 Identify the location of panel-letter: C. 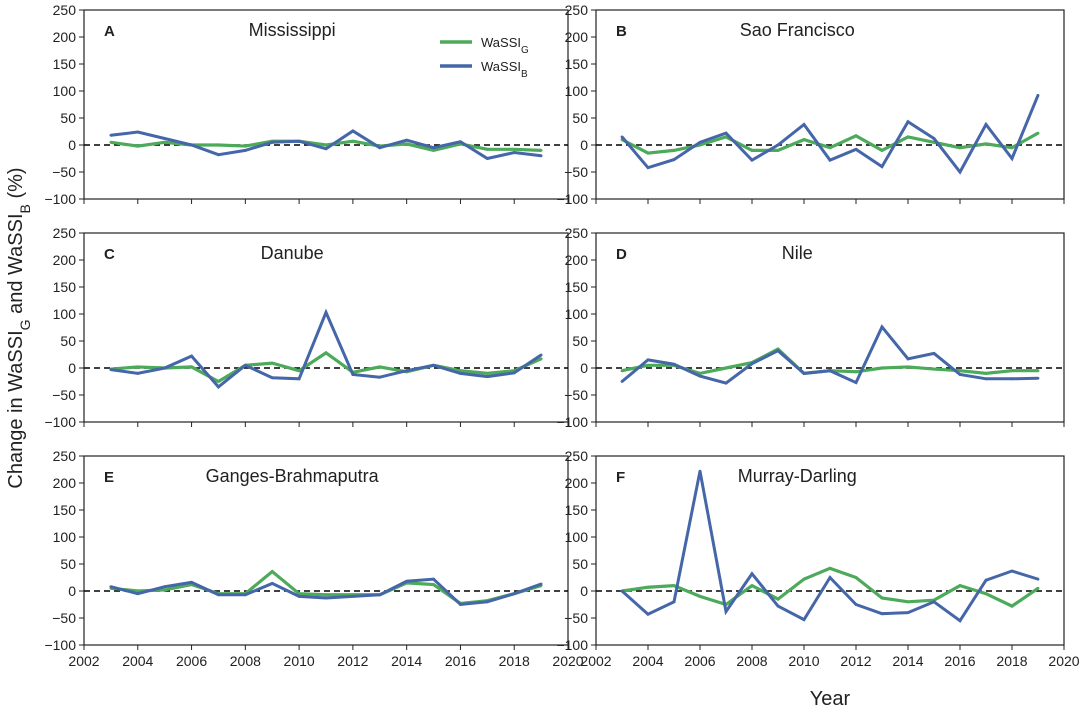
(109, 254).